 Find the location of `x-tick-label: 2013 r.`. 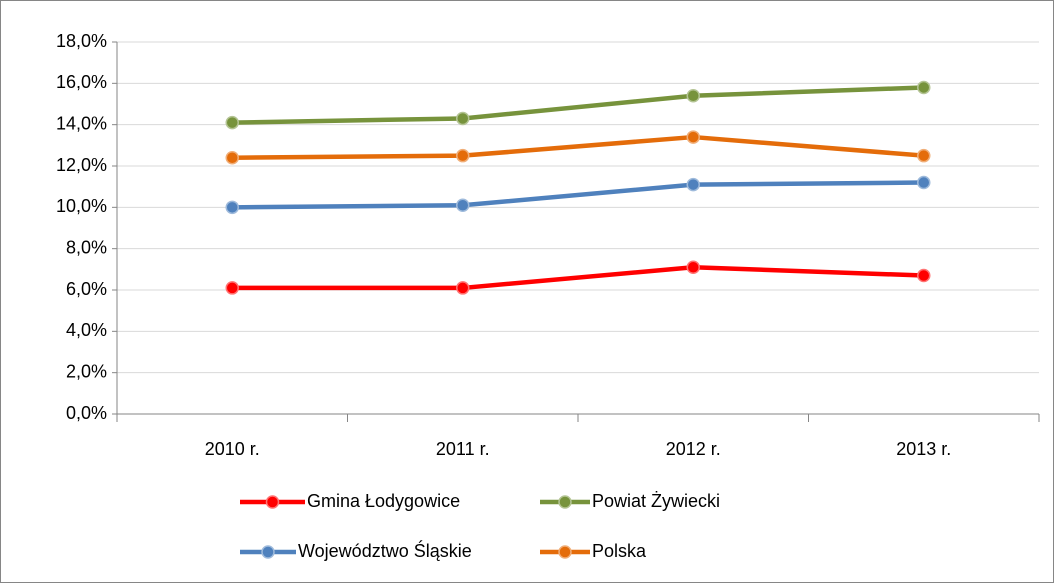

x-tick-label: 2013 r. is located at coordinates (923, 449).